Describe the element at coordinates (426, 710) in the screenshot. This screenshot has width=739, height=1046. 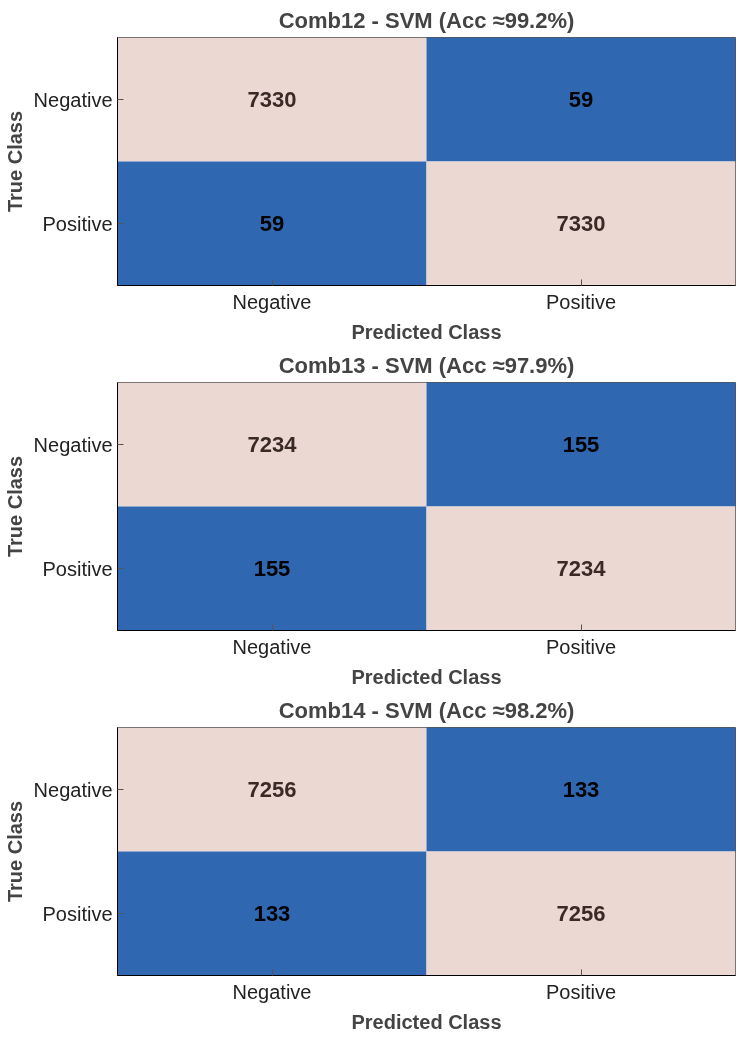
I see `chart-title: Comb14 - SVM (Acc ≈98.2%)` at that location.